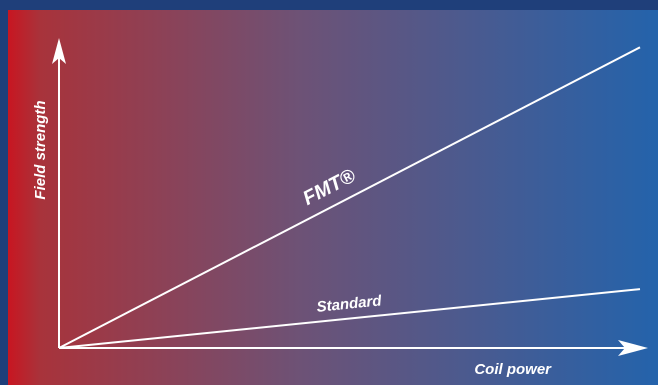  What do you see at coordinates (633, 348) in the screenshot?
I see `x-axis-arrow` at bounding box center [633, 348].